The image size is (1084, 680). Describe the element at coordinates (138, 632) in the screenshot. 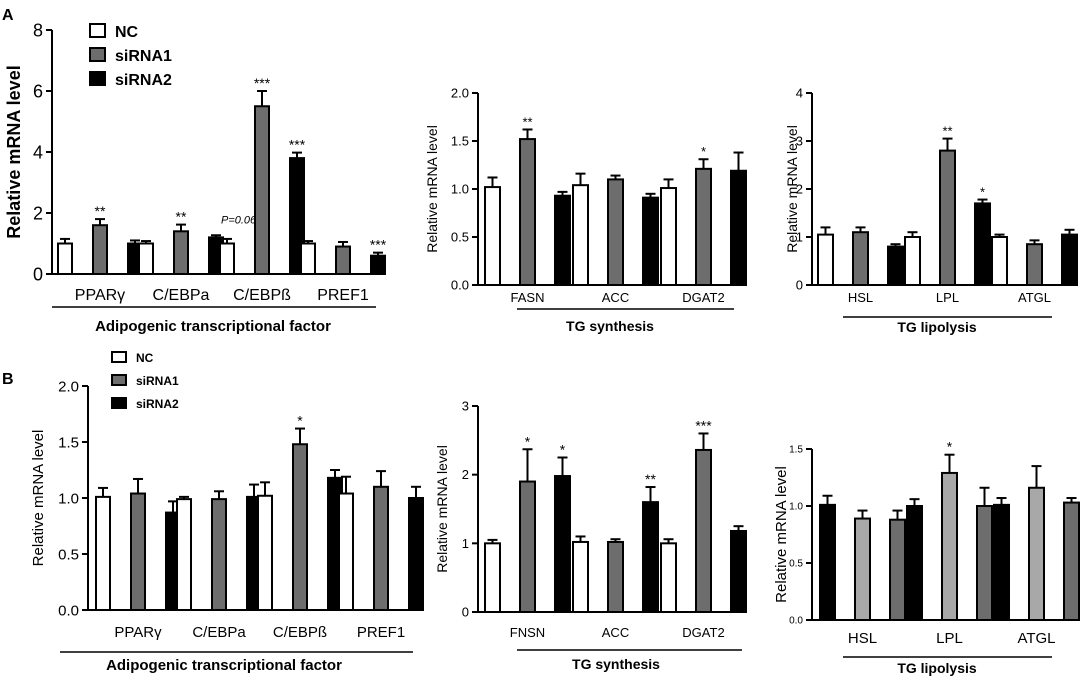

I see `category-label: PPARγ` at that location.